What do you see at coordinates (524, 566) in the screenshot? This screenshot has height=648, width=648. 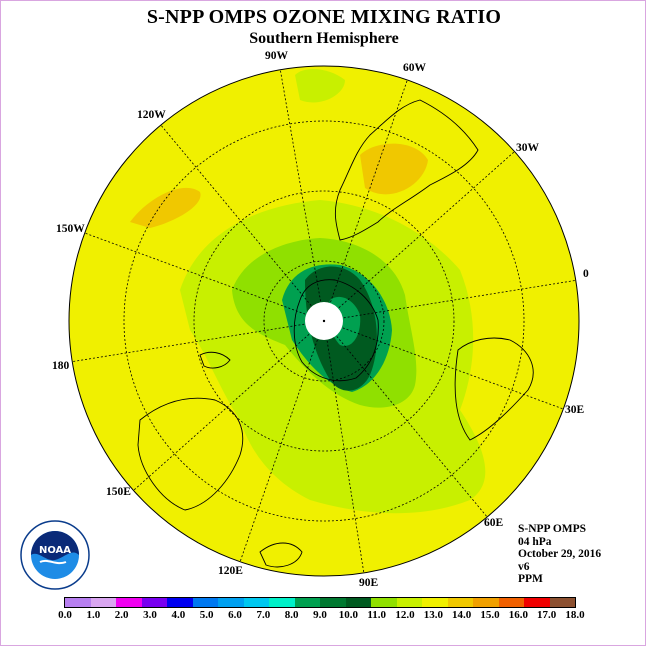 I see `info-version: v6` at bounding box center [524, 566].